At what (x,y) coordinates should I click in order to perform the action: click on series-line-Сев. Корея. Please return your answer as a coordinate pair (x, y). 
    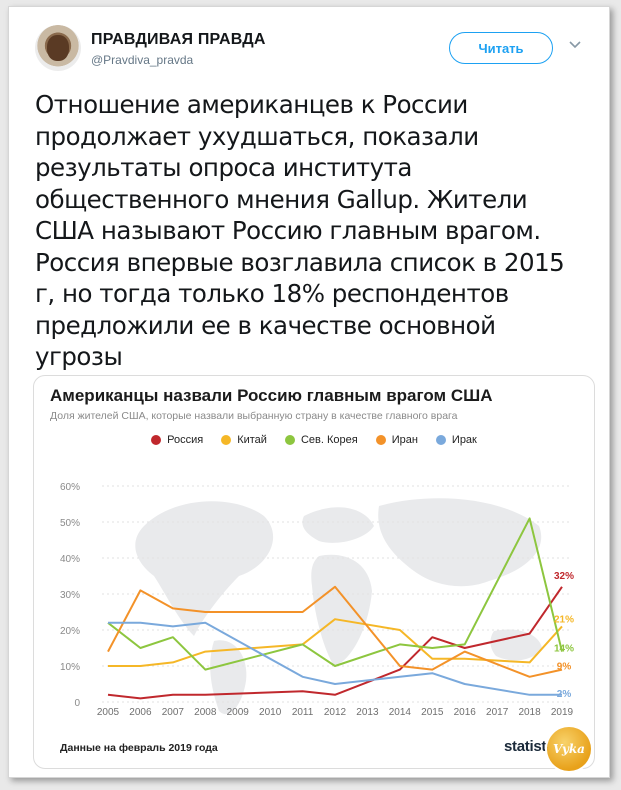
    Looking at the image, I should click on (335, 594).